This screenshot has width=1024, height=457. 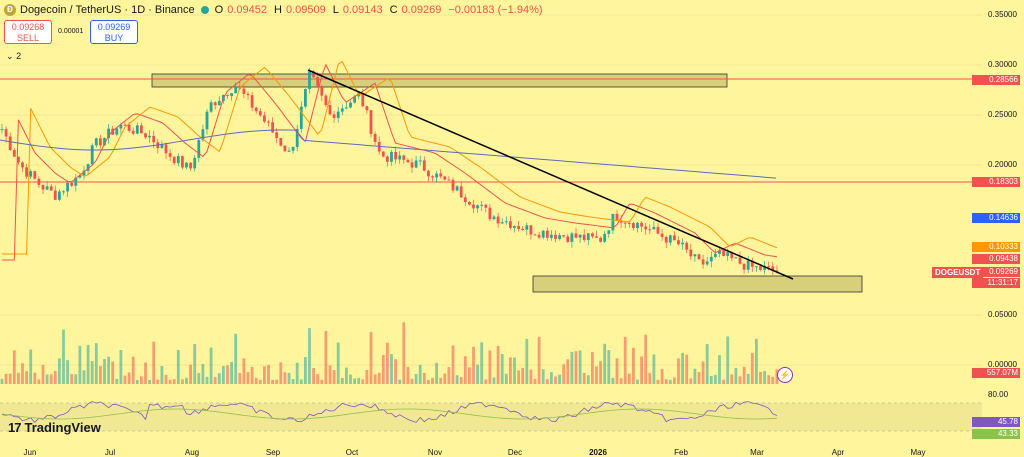 What do you see at coordinates (54, 427) in the screenshot?
I see `tradingview-logo: 17 TradingView` at bounding box center [54, 427].